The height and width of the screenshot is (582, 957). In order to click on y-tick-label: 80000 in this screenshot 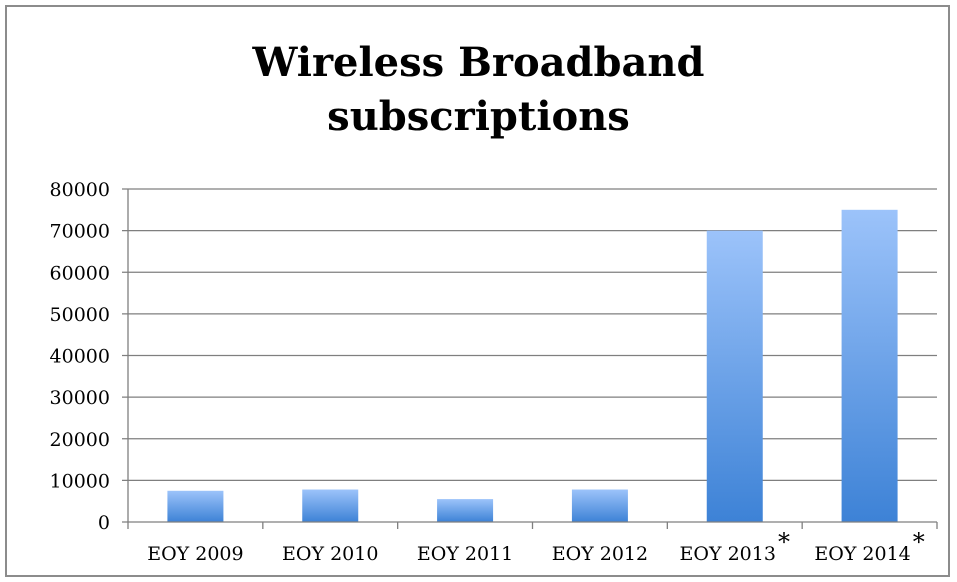, I will do `click(80, 190)`.